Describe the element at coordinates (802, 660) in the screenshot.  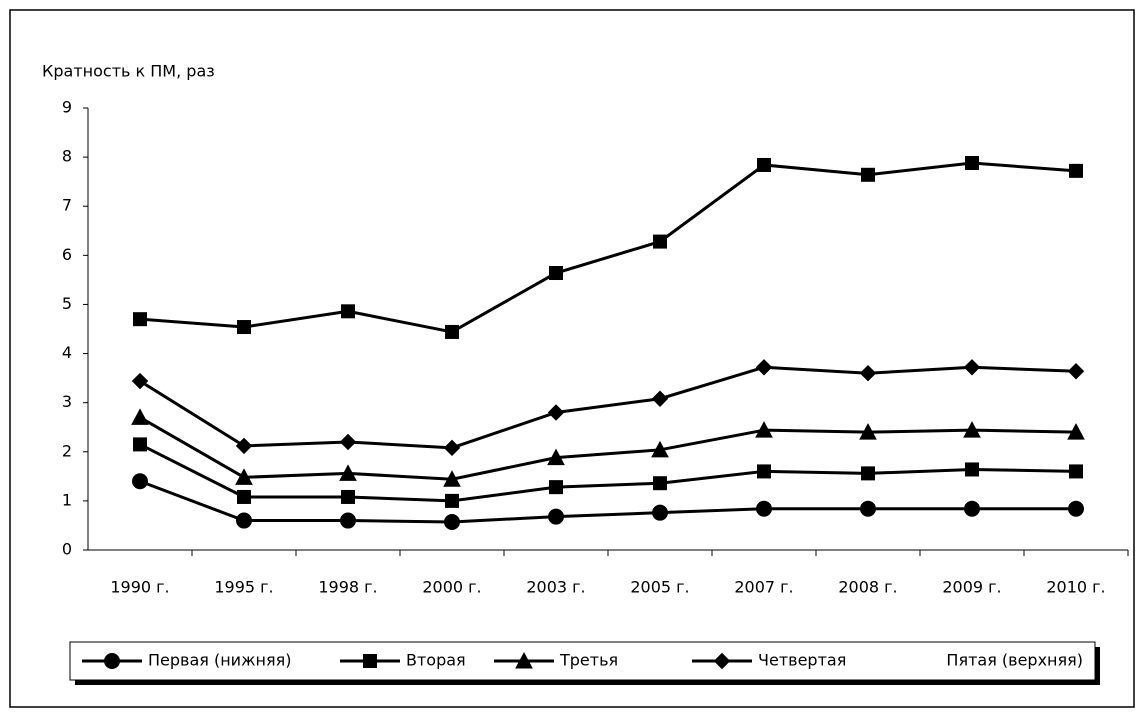
I see `legend-label: Четвертая` at that location.